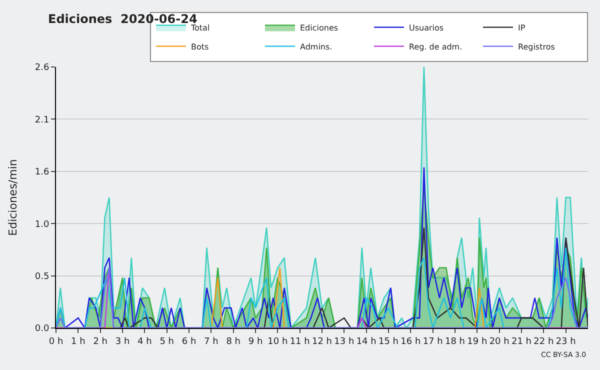  I want to click on x-tick-label: 3 h, so click(122, 341).